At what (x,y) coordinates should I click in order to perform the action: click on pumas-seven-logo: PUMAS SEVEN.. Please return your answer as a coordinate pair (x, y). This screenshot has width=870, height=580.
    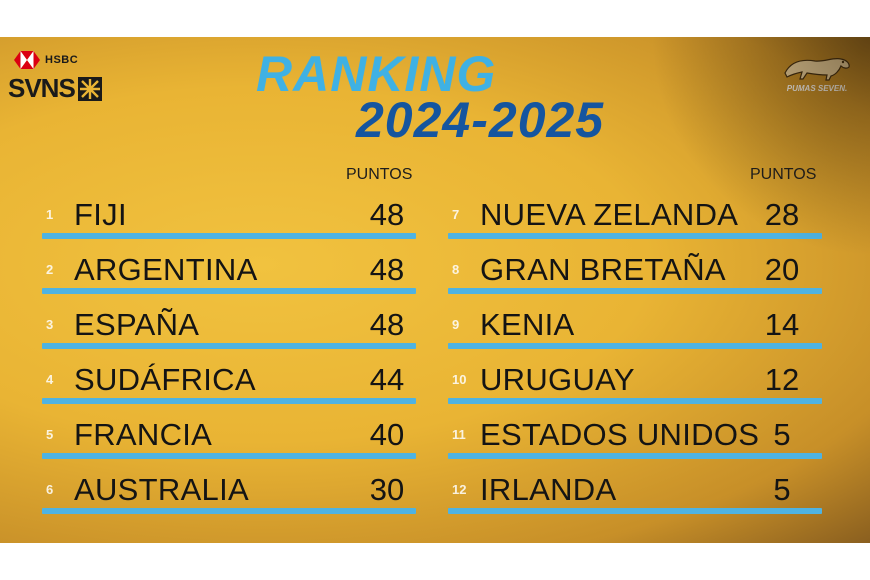
    Looking at the image, I should click on (817, 72).